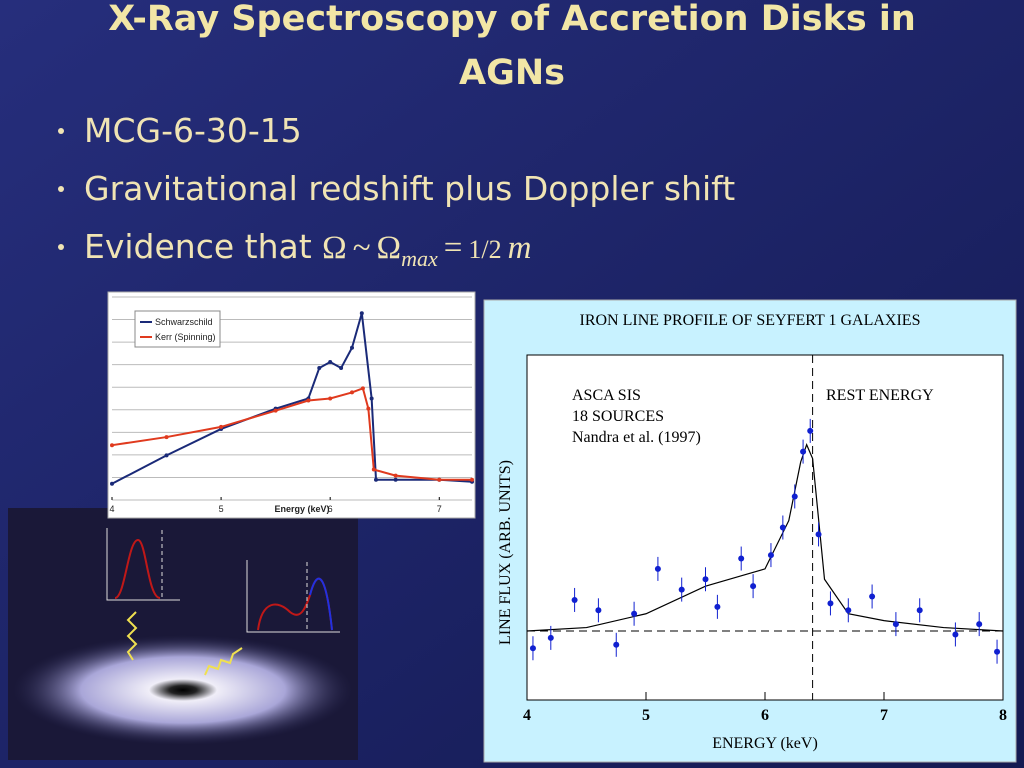  Describe the element at coordinates (606, 395) in the screenshot. I see `annotation: ASCA SIS` at that location.